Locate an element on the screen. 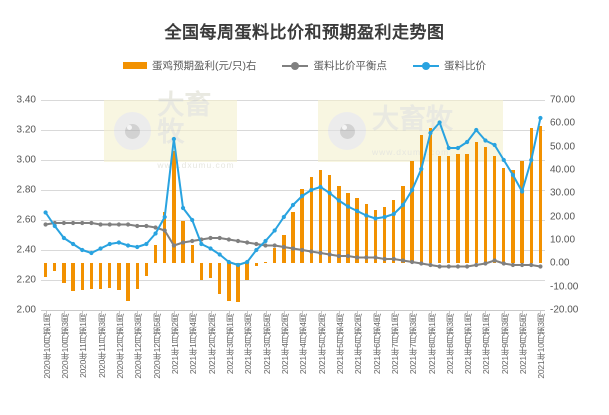 Image resolution: width=609 pixels, height=415 pixels. legend-item-balance: 蛋料比价平衡点 is located at coordinates (334, 65).